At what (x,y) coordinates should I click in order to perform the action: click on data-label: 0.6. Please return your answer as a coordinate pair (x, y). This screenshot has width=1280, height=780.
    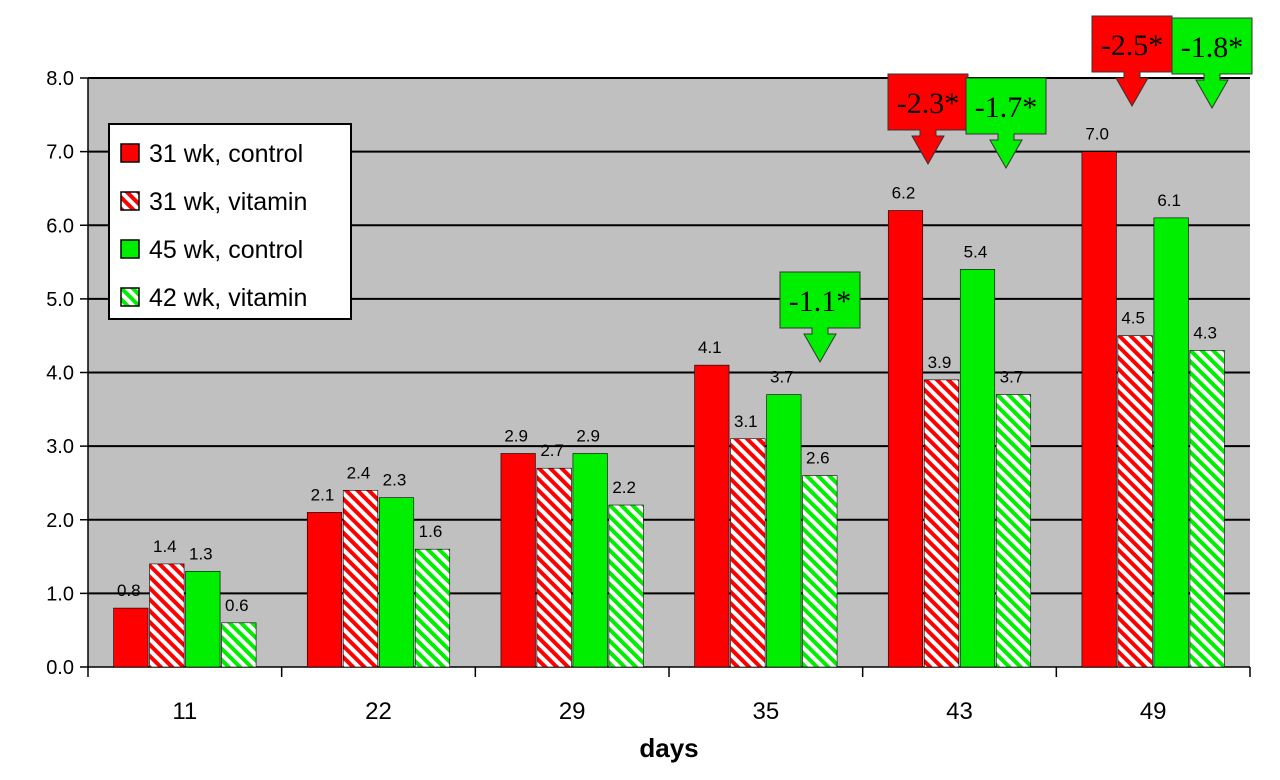
    Looking at the image, I should click on (237, 605).